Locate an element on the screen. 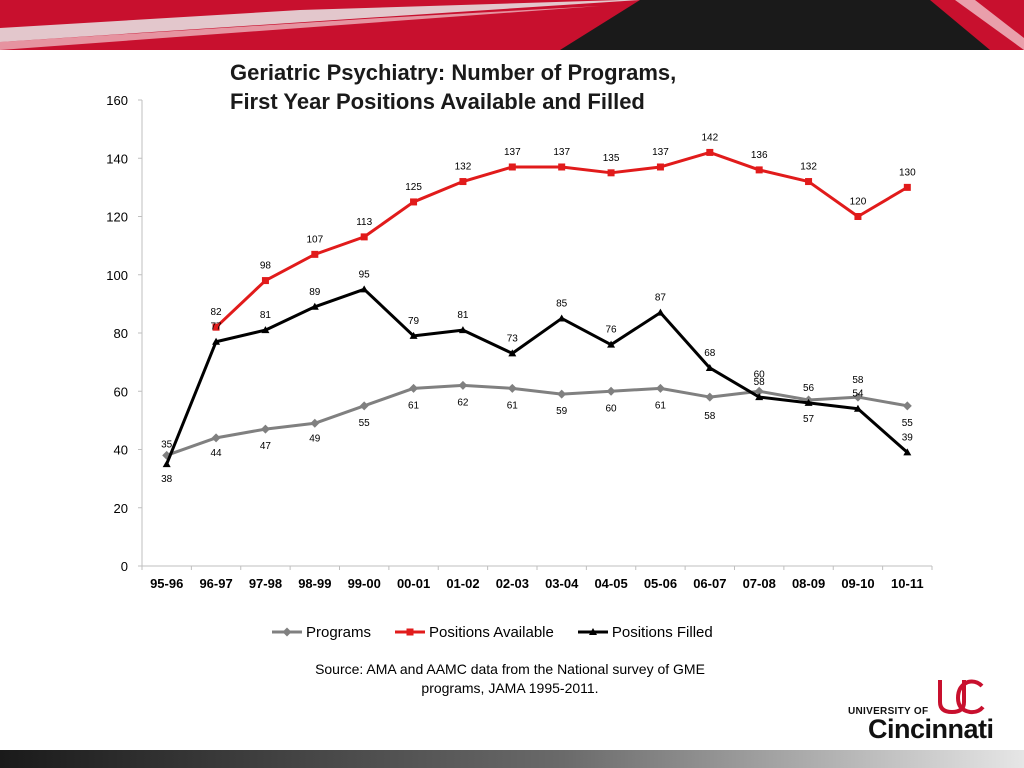 The image size is (1024, 768). footer-bar is located at coordinates (512, 759).